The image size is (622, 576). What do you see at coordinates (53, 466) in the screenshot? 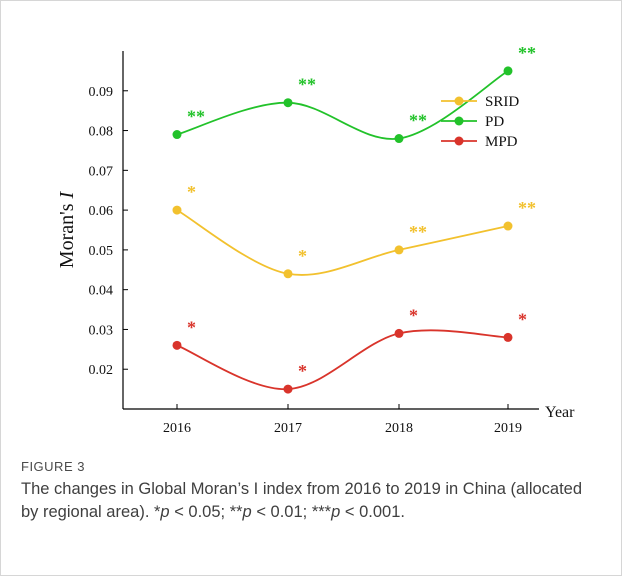
I see `figure-label: FIGURE 3` at bounding box center [53, 466].